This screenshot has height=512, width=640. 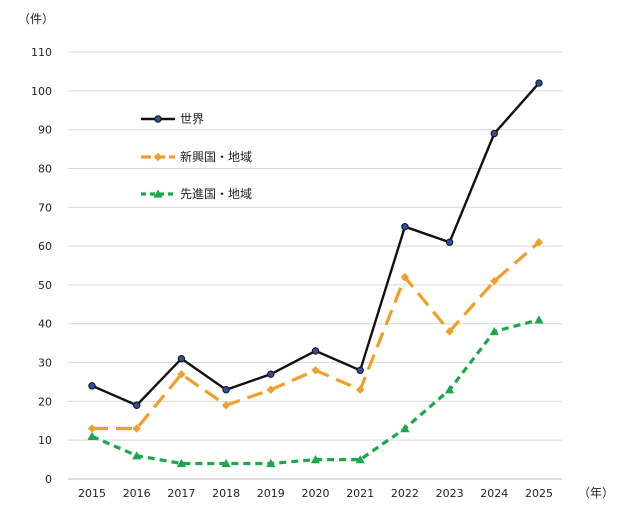 What do you see at coordinates (539, 493) in the screenshot?
I see `x-tick-label: 2025` at bounding box center [539, 493].